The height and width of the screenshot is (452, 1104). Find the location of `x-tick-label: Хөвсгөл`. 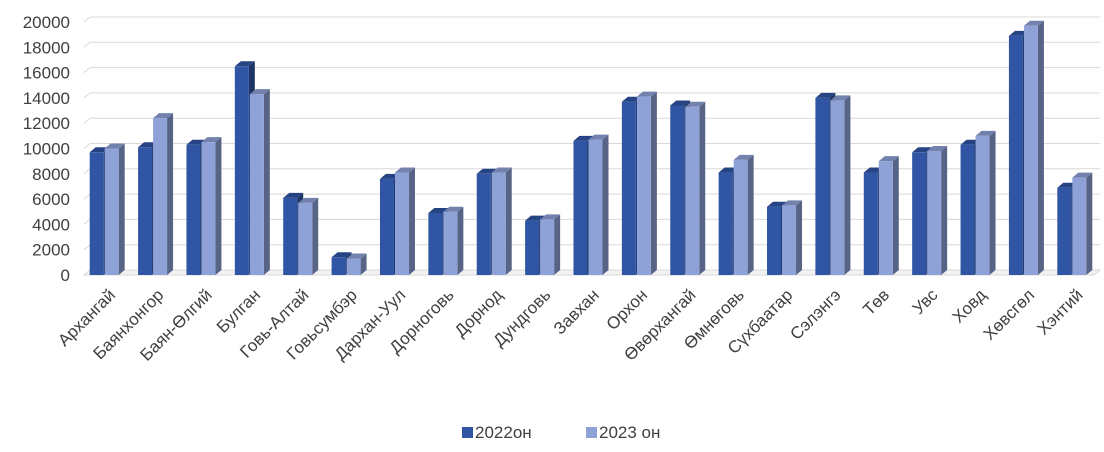

x-tick-label: Хөвсгөл is located at coordinates (1009, 314).